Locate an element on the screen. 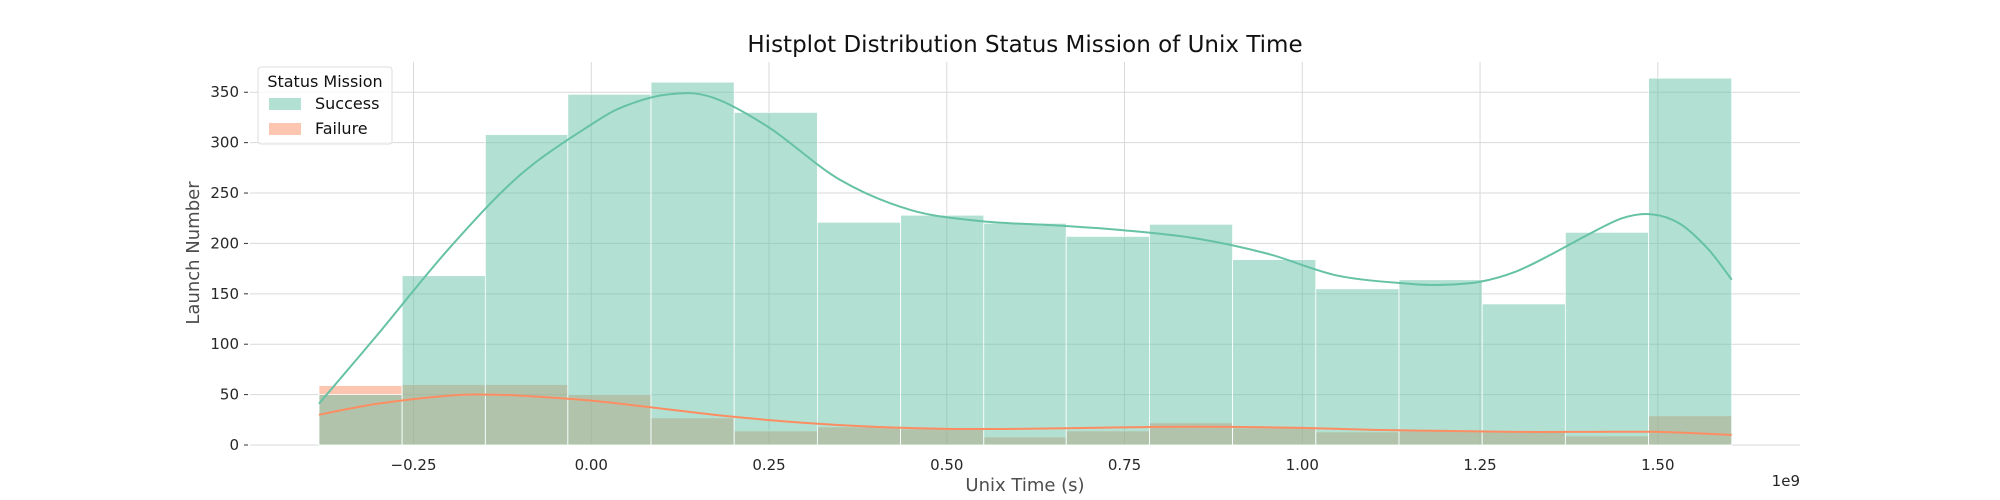 Image resolution: width=2000 pixels, height=500 pixels. y-tick-label: 50 is located at coordinates (229, 395).